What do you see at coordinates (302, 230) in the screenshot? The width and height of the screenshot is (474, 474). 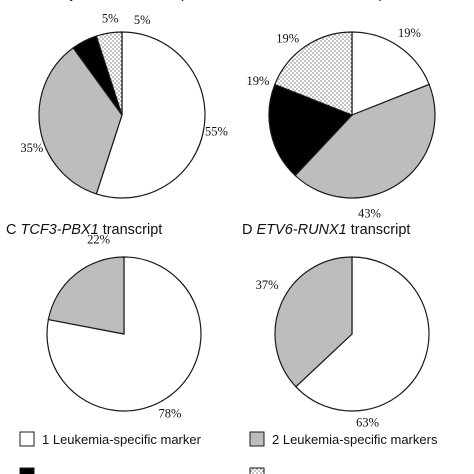 I see `panel-name: ETV6-RUNX1` at bounding box center [302, 230].